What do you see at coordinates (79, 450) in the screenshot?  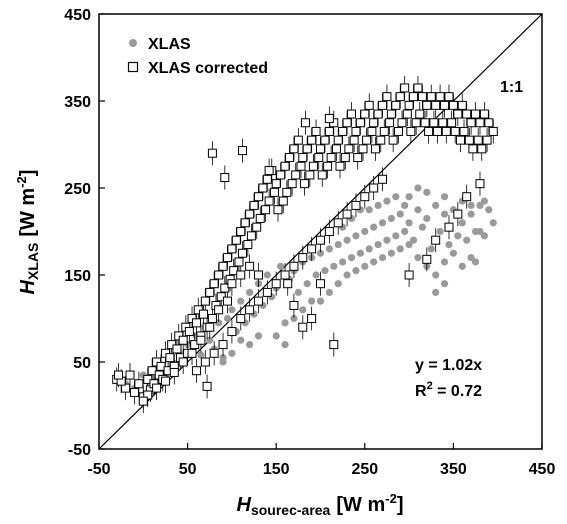 I see `y-tick-label: -50` at bounding box center [79, 450].